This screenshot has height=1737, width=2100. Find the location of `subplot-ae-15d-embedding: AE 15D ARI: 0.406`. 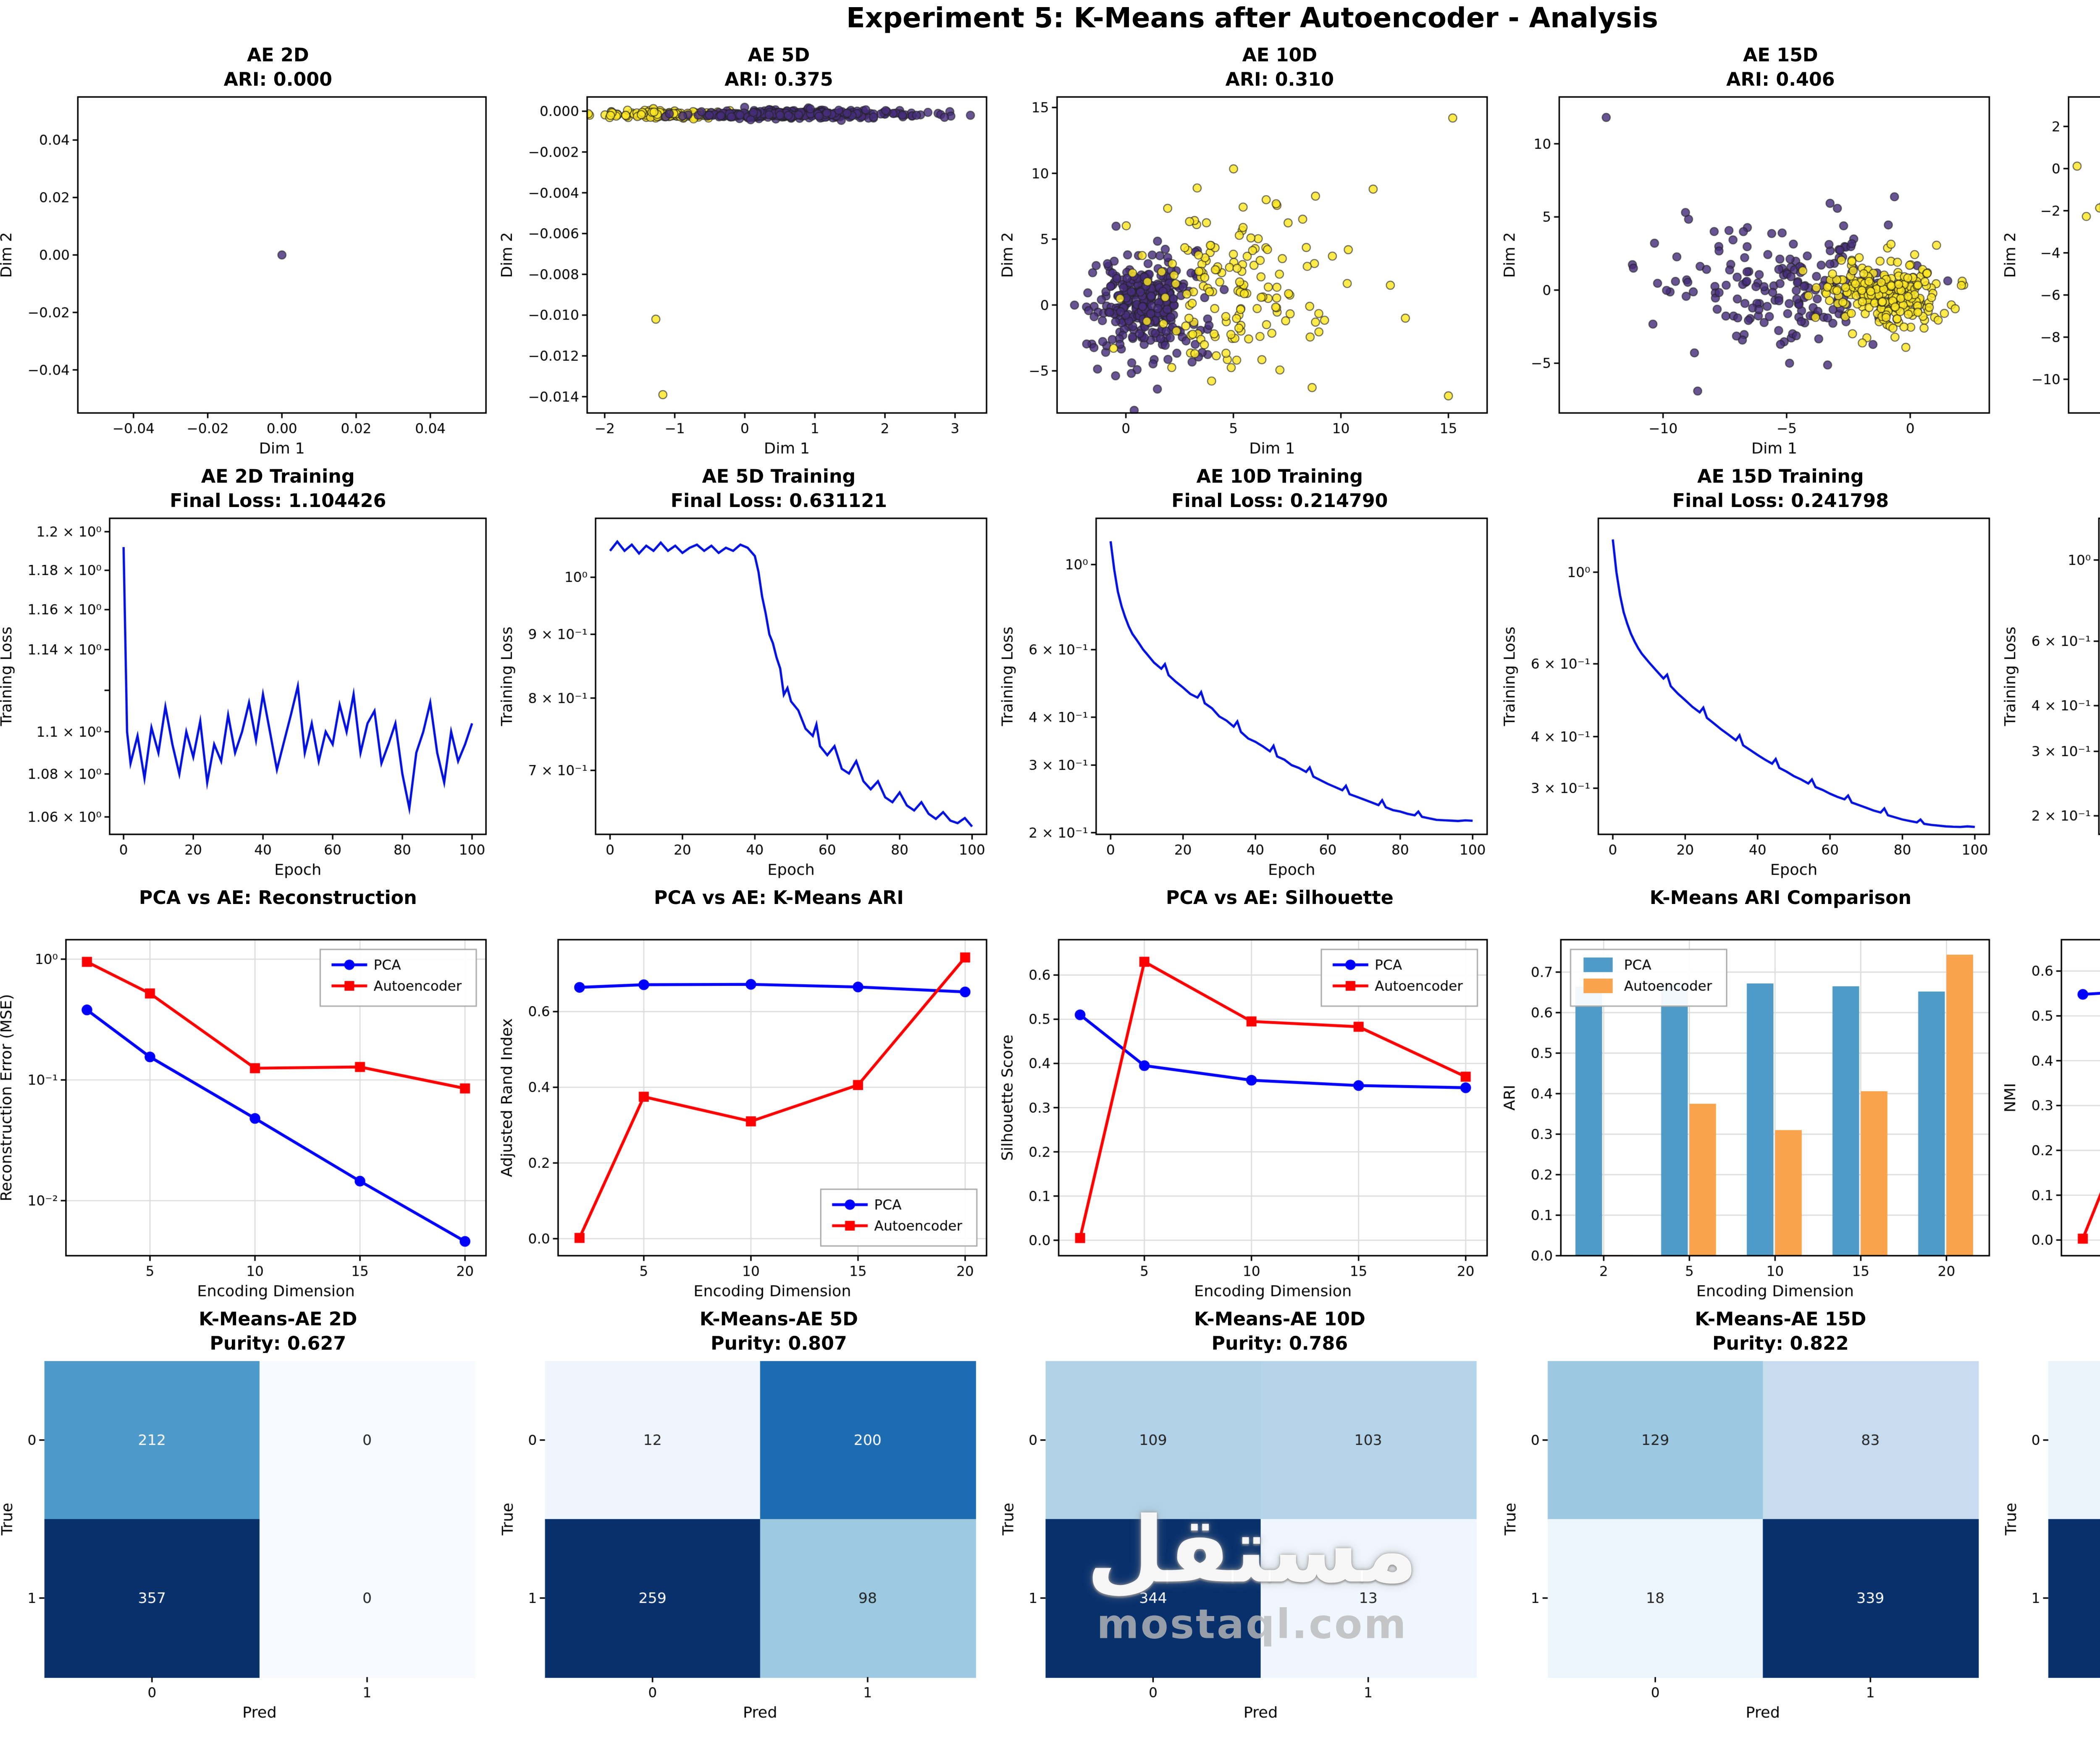

subplot-ae-15d-embedding: AE 15D ARI: 0.406 is located at coordinates (1753, 251).